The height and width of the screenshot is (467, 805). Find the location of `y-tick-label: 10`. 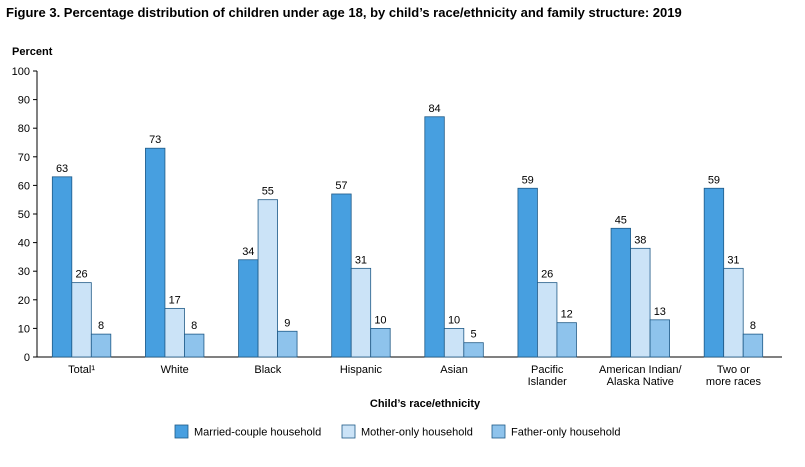

y-tick-label: 10 is located at coordinates (24, 329).